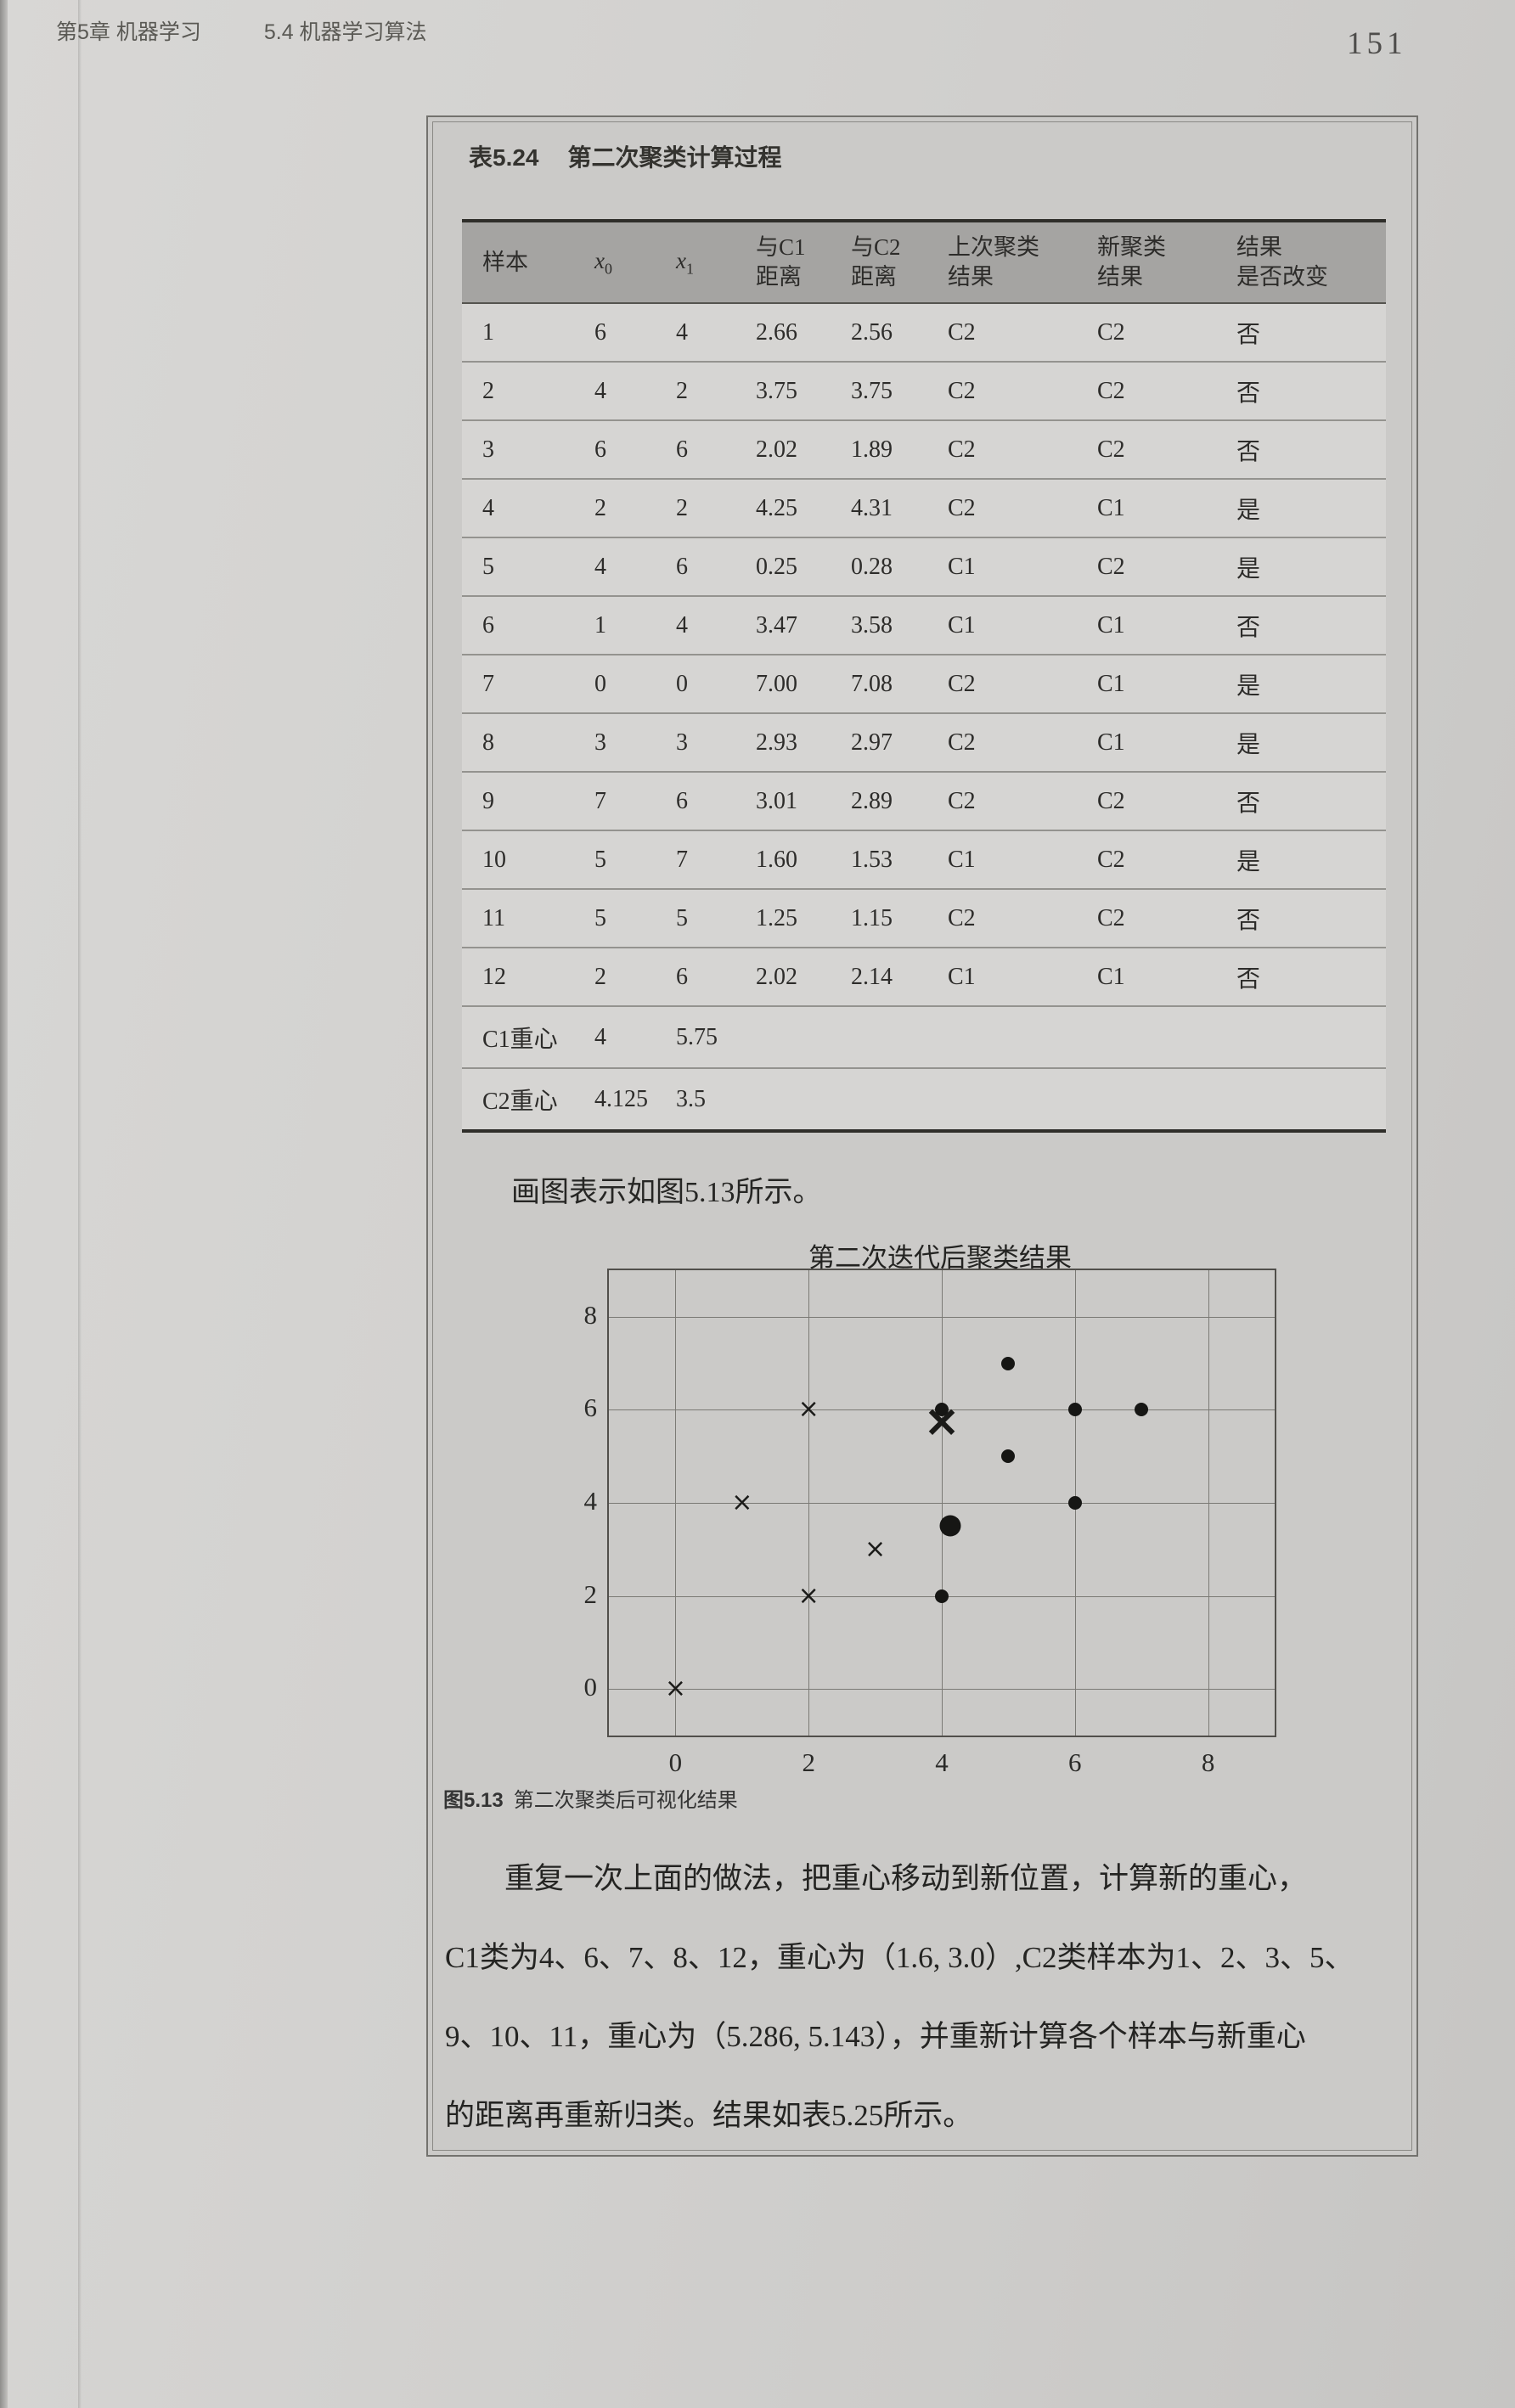  What do you see at coordinates (924, 392) in the screenshot?
I see `table-row: 2 4 2 3.75 3.75 C2 C2 否` at bounding box center [924, 392].